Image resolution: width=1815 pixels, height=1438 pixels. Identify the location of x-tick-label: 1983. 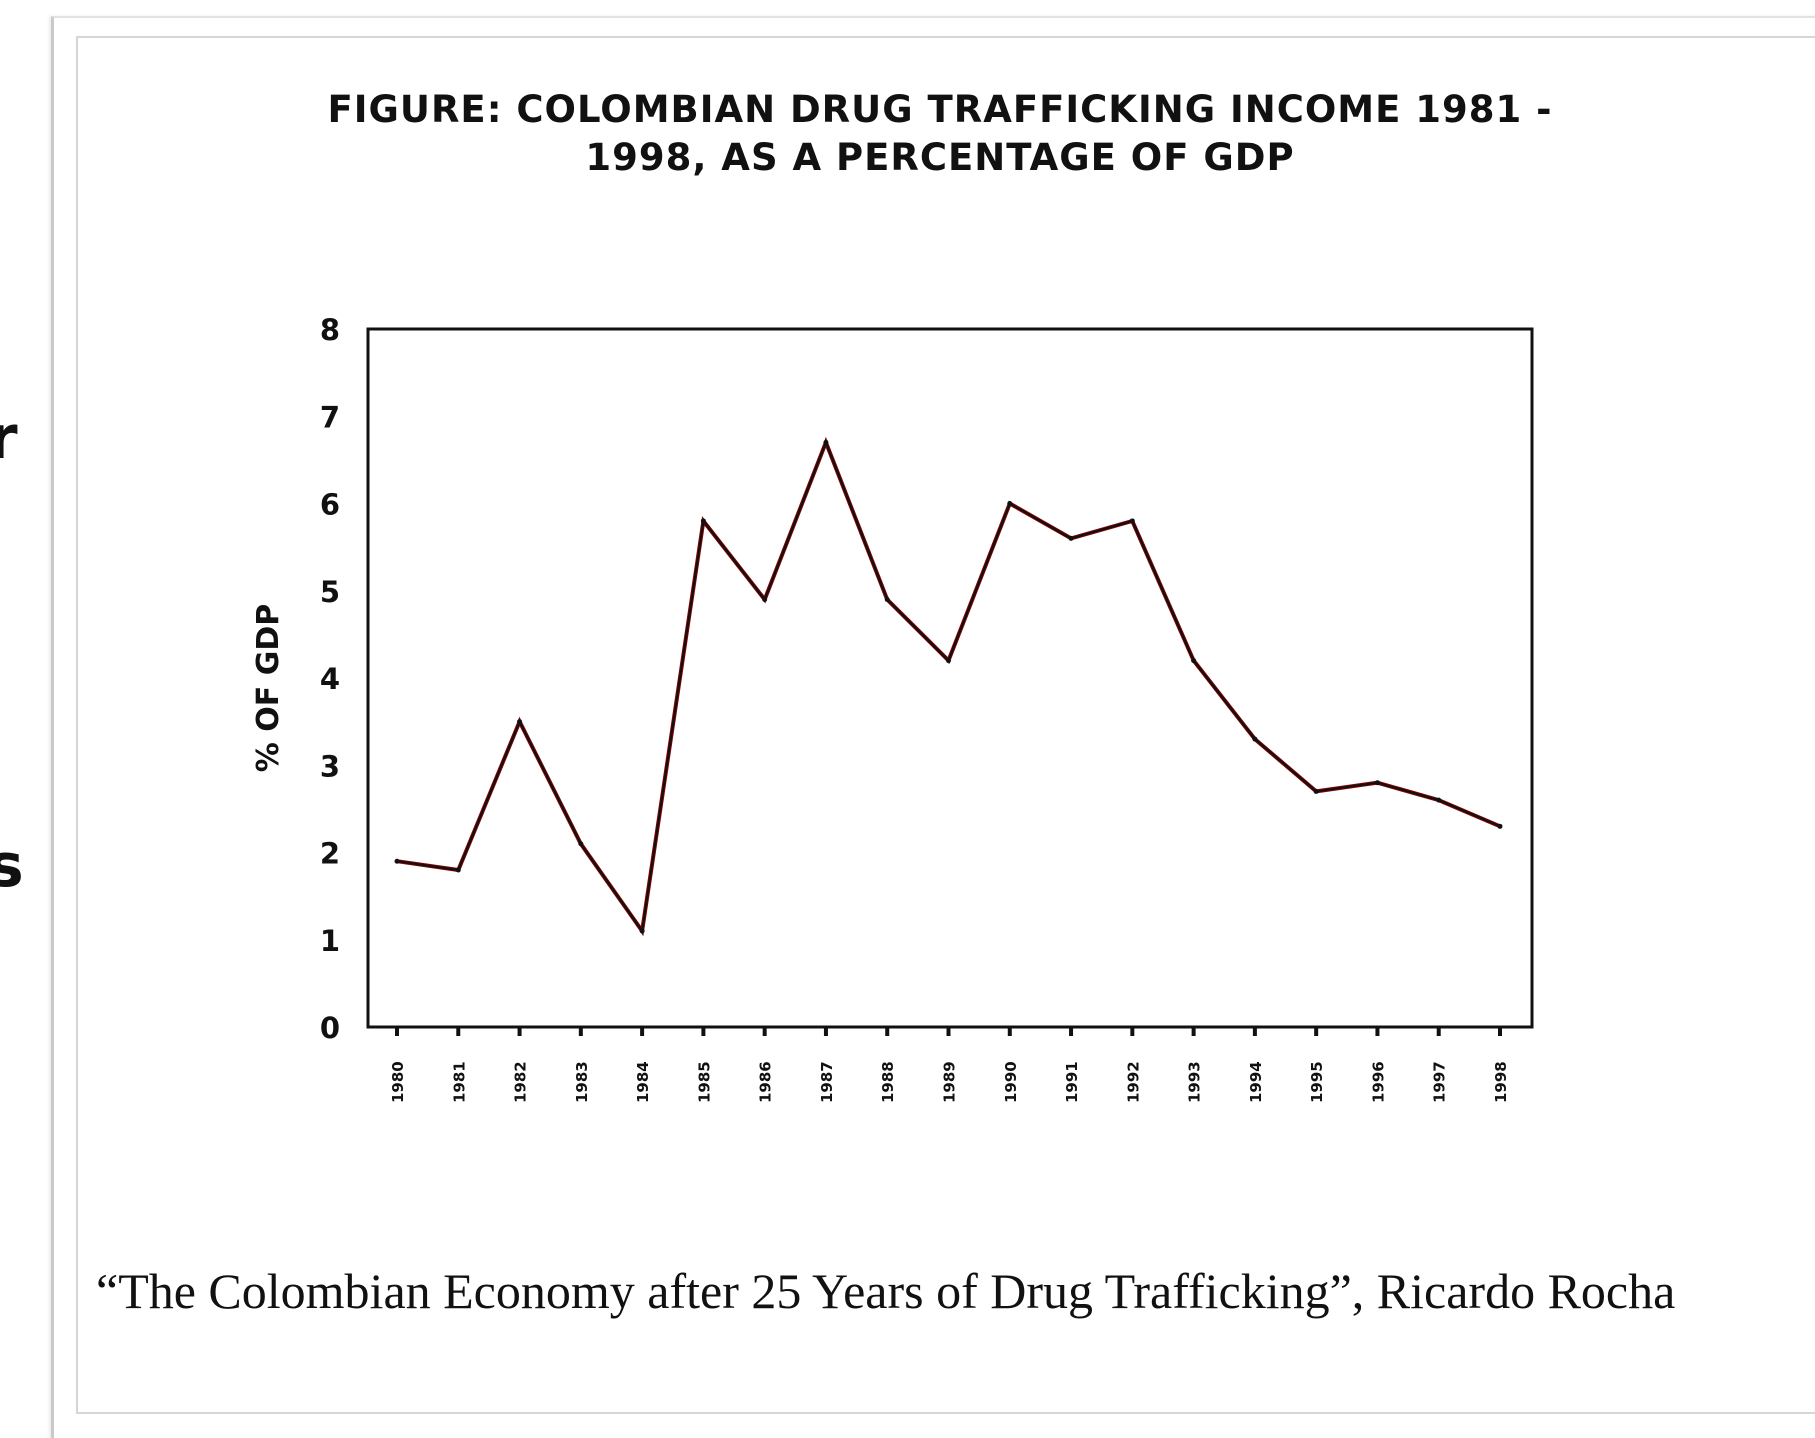
(582, 1082).